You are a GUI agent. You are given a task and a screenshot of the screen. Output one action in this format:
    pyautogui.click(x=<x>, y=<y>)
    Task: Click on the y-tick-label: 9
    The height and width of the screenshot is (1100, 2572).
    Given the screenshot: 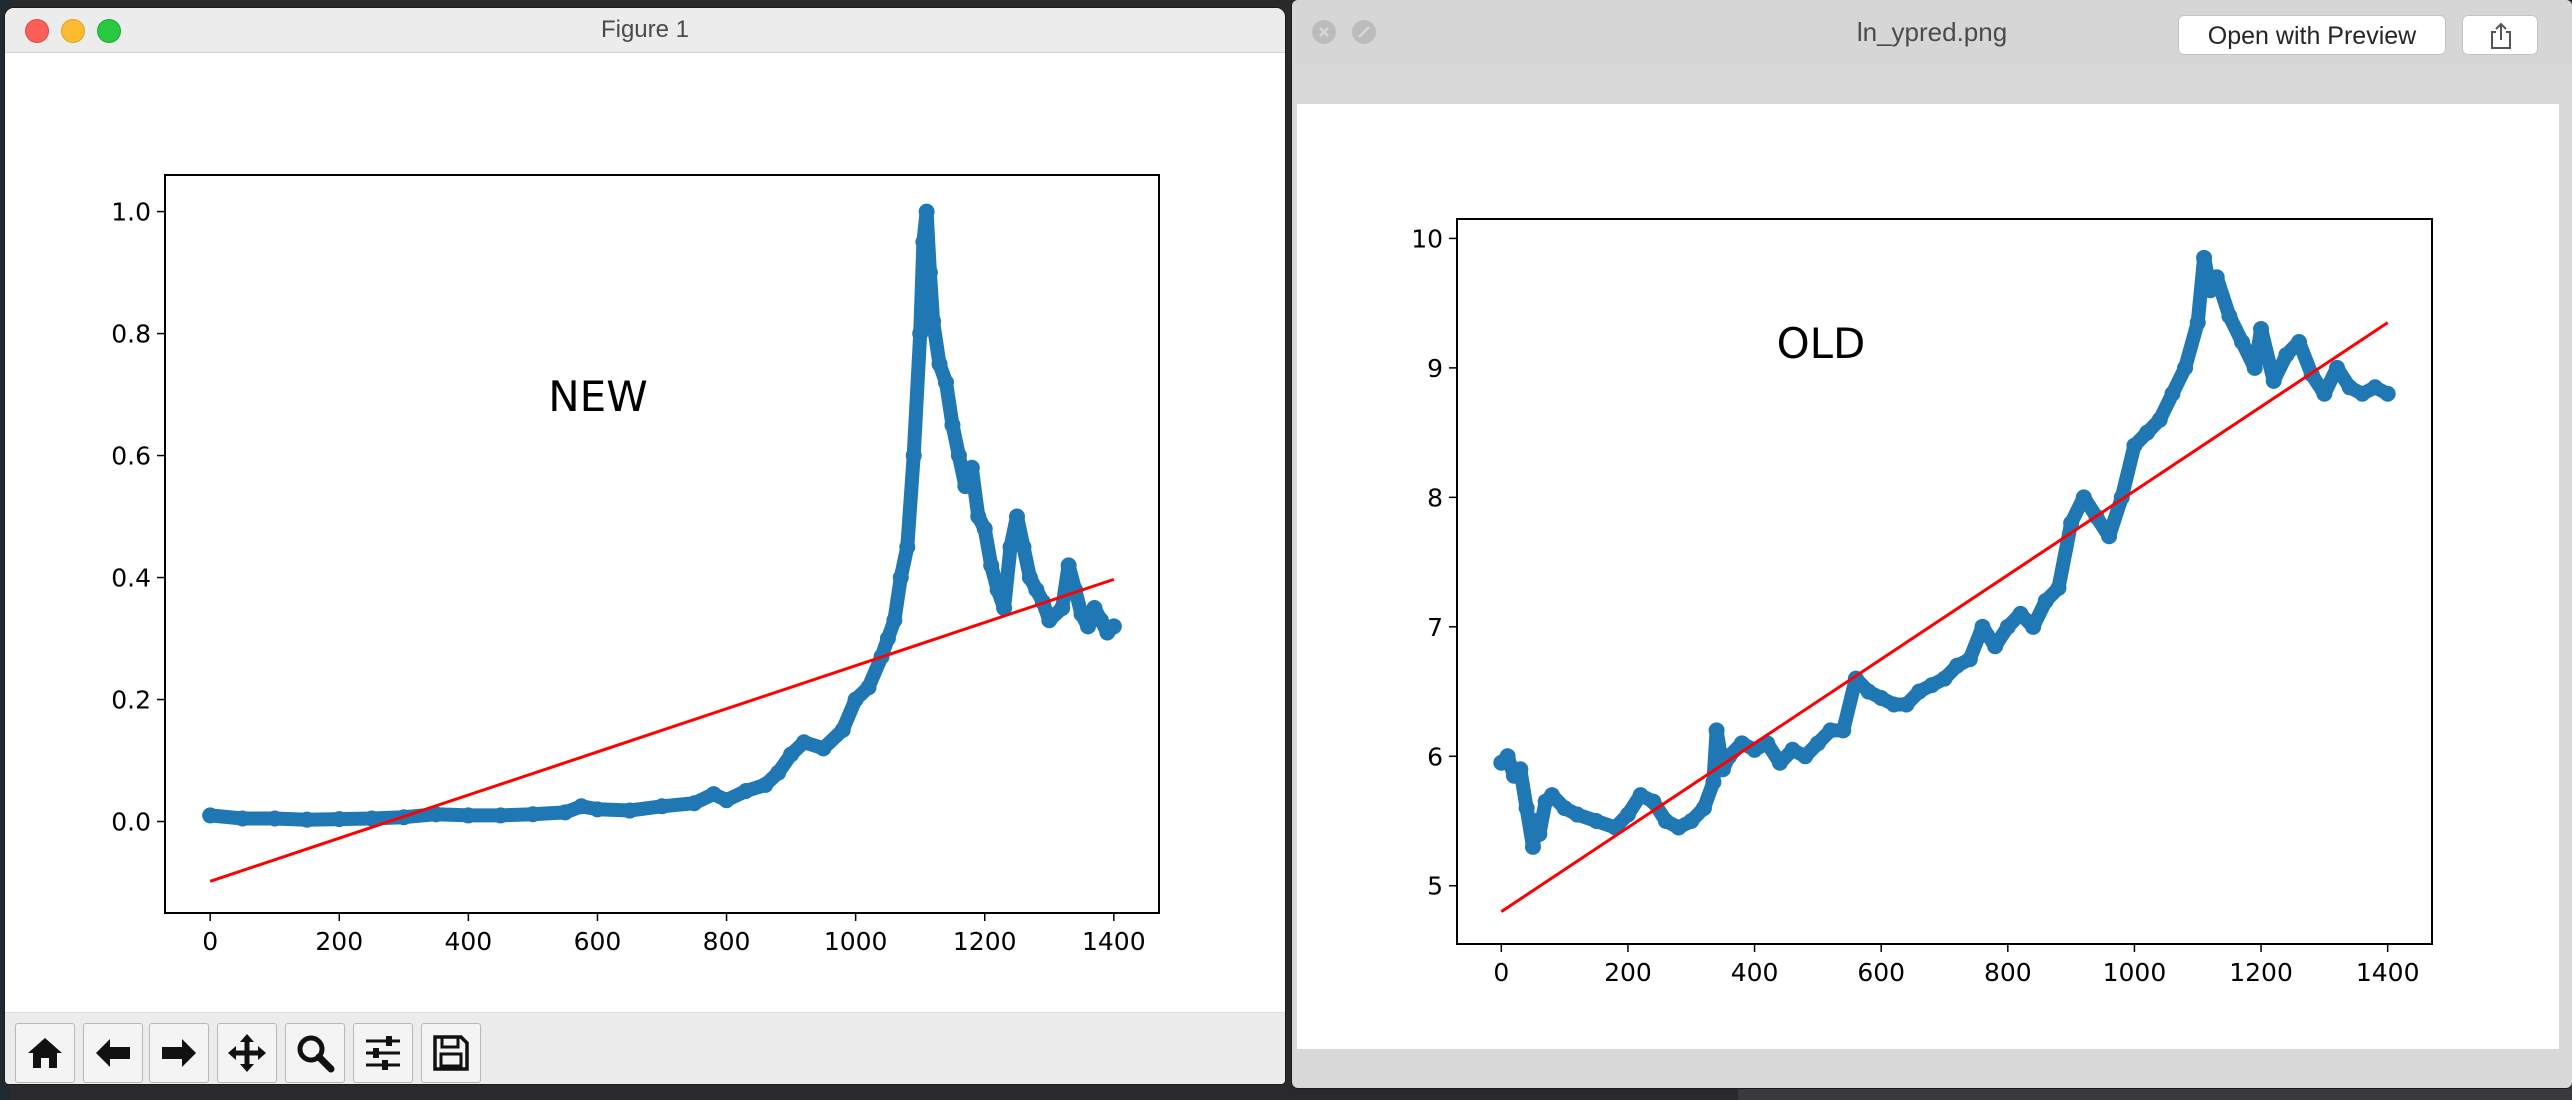 What is the action you would take?
    pyautogui.click(x=1435, y=368)
    